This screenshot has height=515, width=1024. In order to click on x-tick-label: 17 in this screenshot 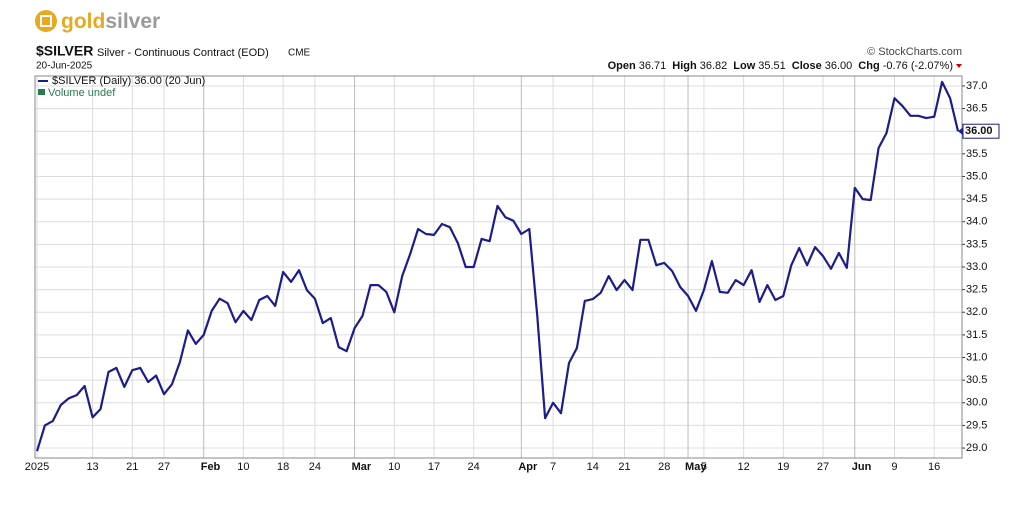, I will do `click(434, 467)`.